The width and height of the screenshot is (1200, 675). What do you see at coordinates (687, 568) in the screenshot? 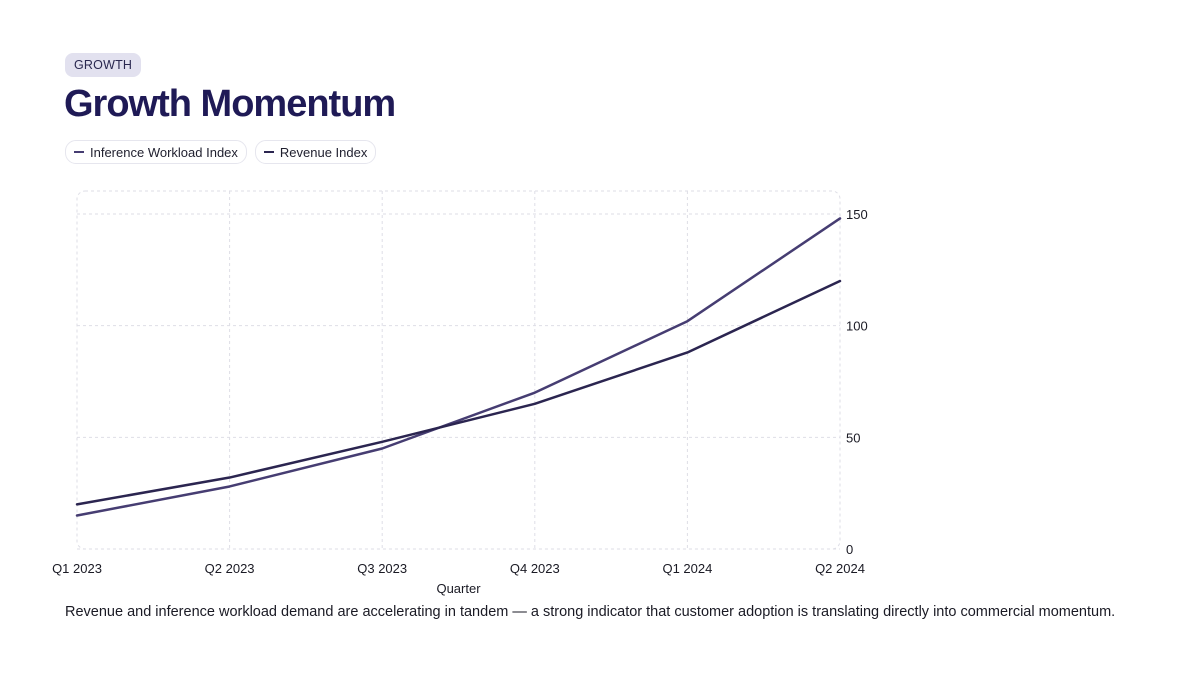
I see `x-tick-label: Q1 2024` at bounding box center [687, 568].